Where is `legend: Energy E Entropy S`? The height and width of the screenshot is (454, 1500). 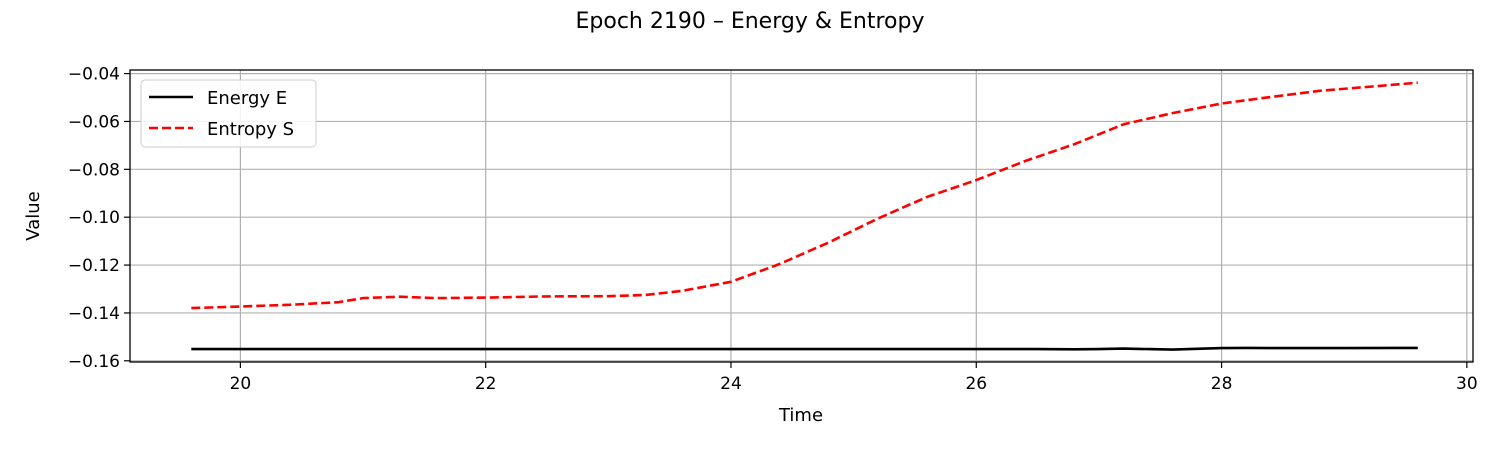
legend: Energy E Entropy S is located at coordinates (228, 113).